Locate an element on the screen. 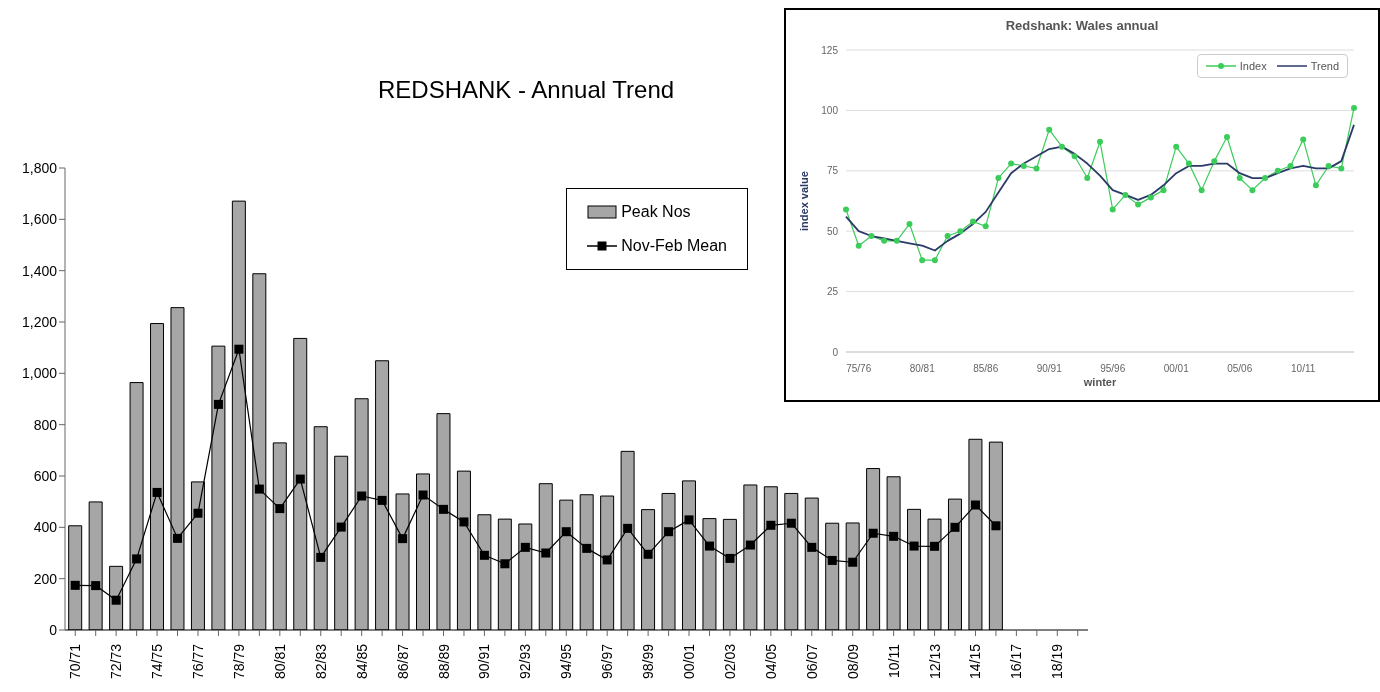  x-tick-label: 05/06 is located at coordinates (1240, 368).